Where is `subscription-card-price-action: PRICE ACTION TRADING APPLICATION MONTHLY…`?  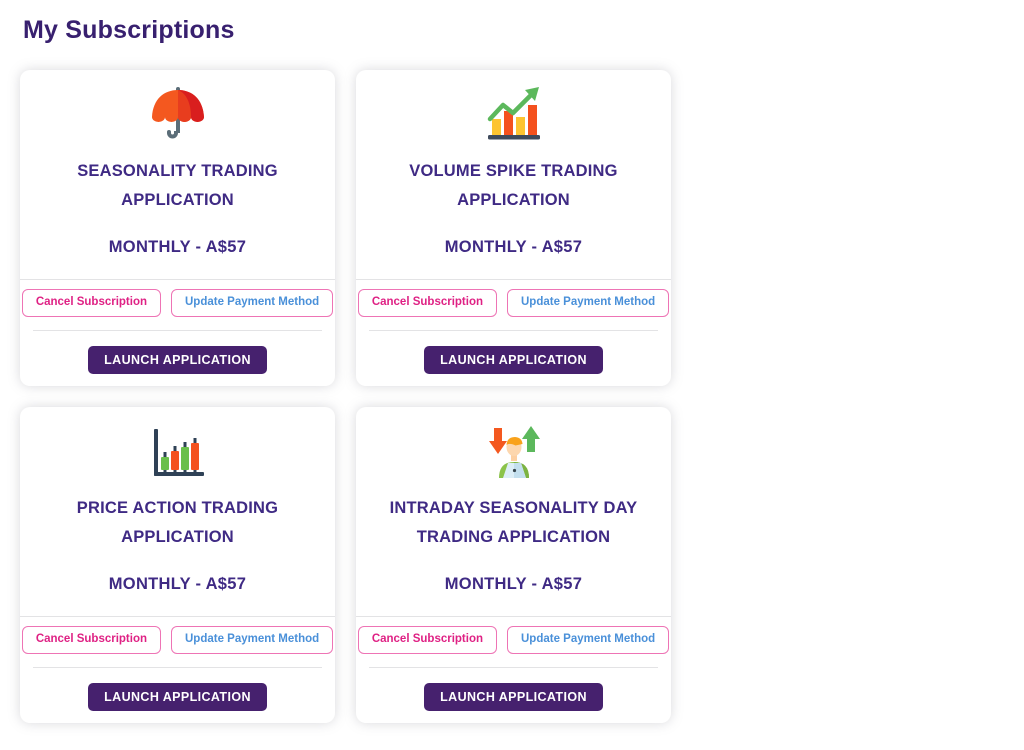 subscription-card-price-action: PRICE ACTION TRADING APPLICATION MONTHLY… is located at coordinates (177, 565).